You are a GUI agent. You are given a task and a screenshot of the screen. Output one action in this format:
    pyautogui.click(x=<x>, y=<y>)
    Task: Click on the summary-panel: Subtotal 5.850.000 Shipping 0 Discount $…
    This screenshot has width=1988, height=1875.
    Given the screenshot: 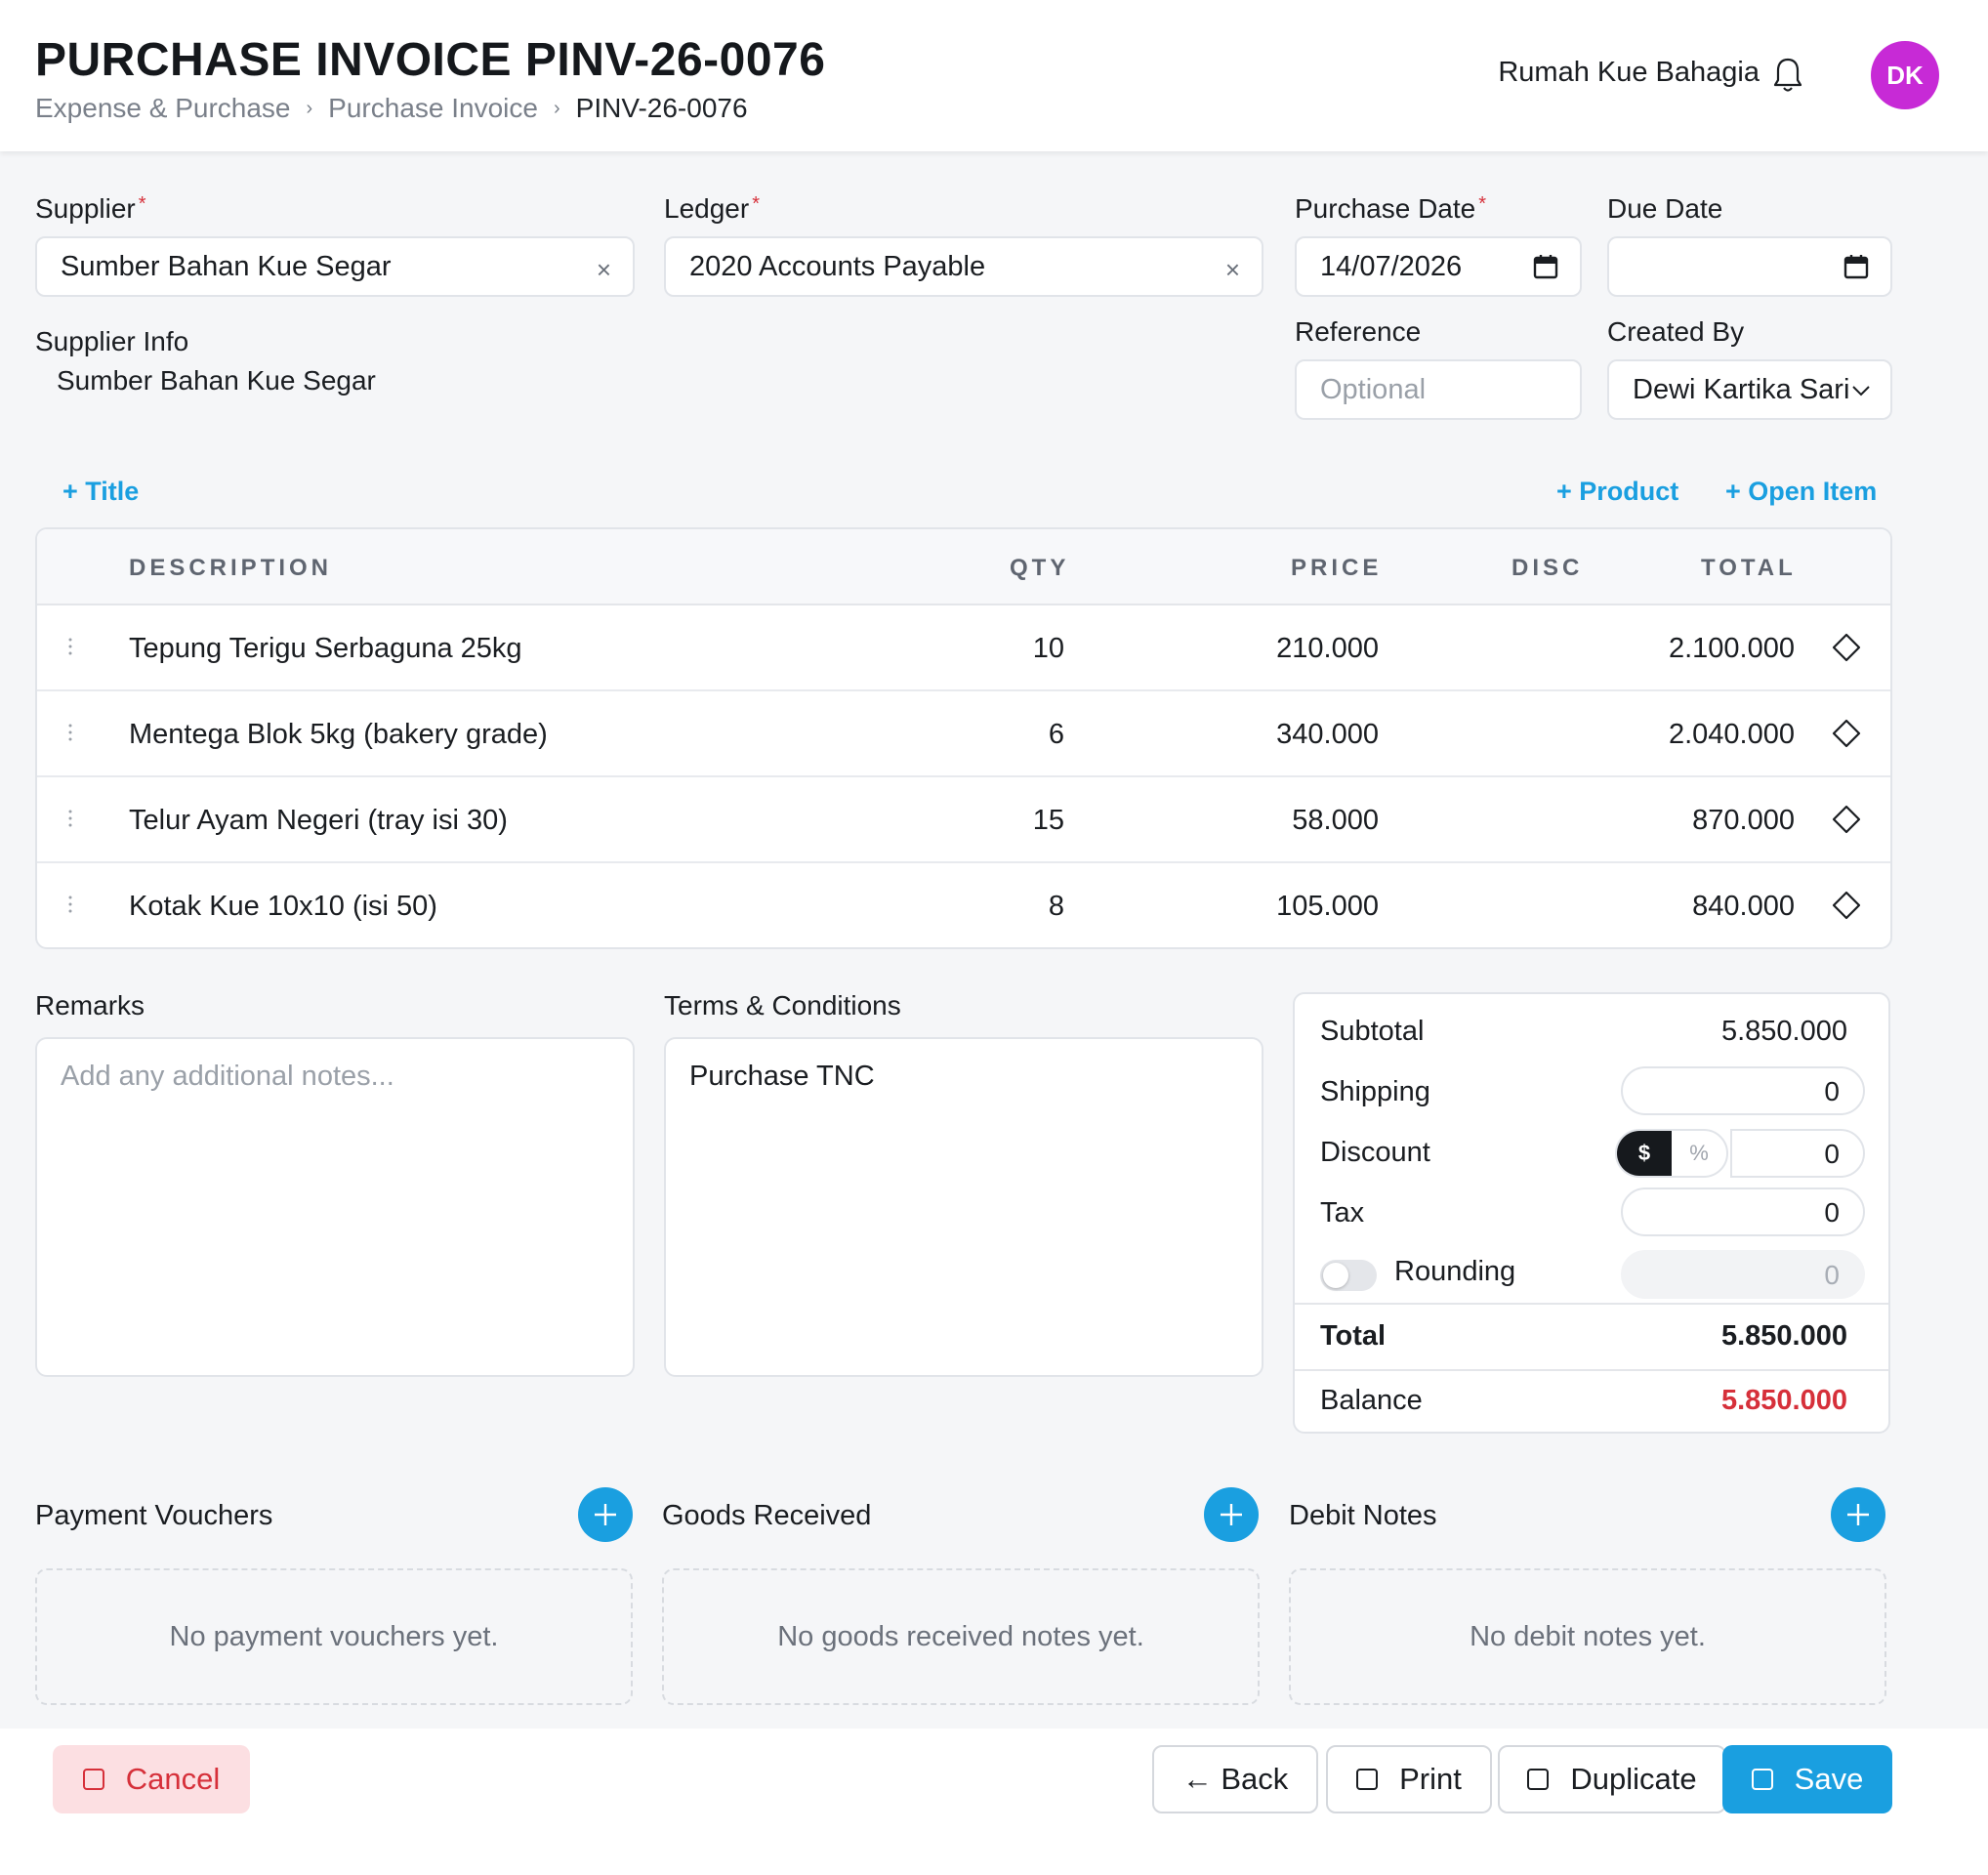 What is the action you would take?
    pyautogui.click(x=1591, y=1213)
    